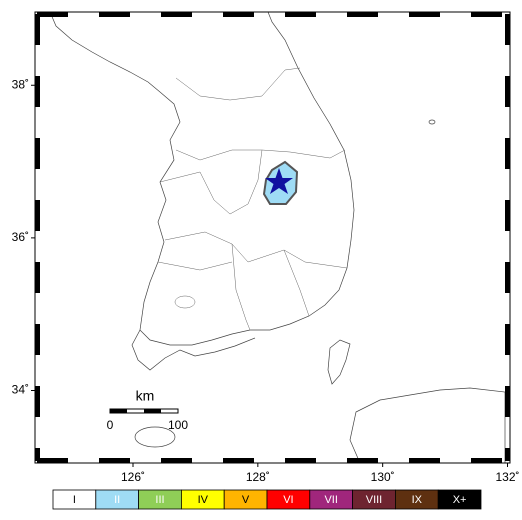 The width and height of the screenshot is (522, 520). What do you see at coordinates (279, 181) in the screenshot?
I see `epicenter-star` at bounding box center [279, 181].